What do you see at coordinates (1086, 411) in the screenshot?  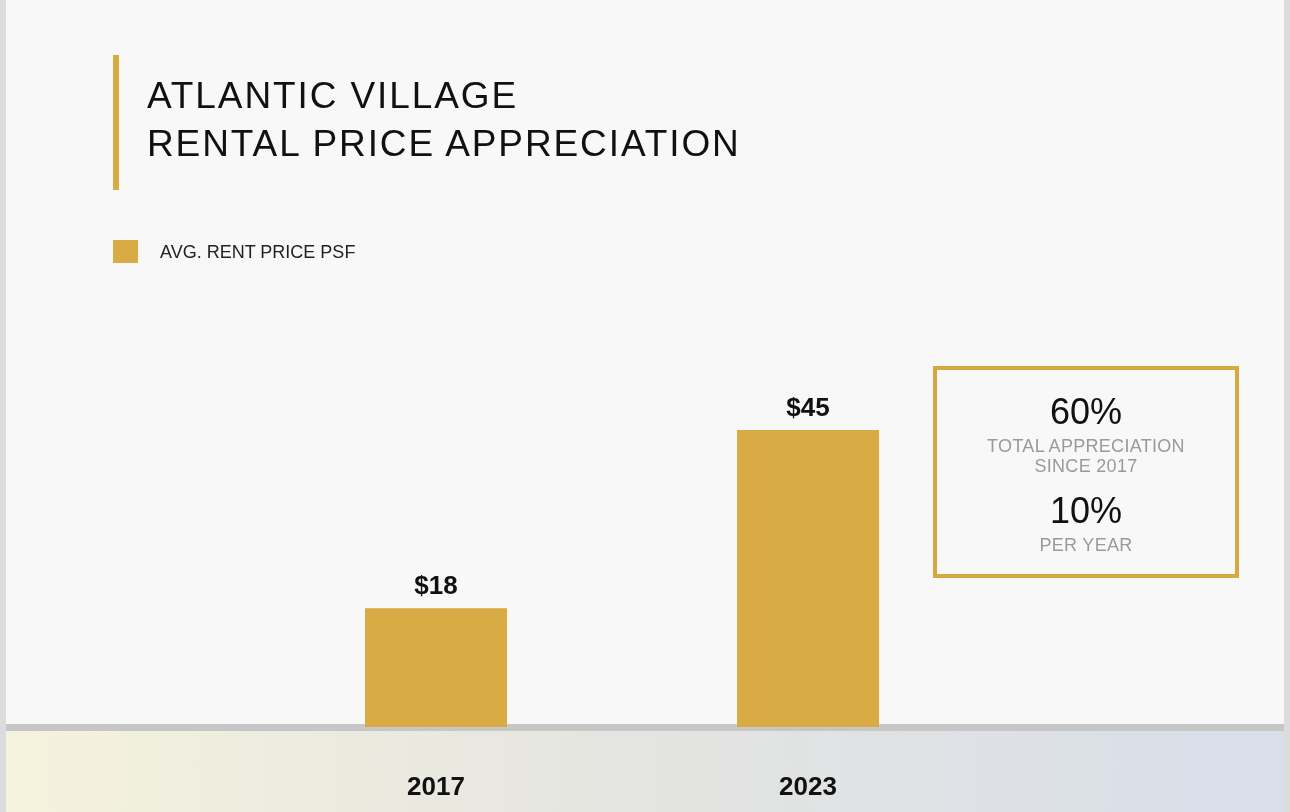 I see `annotation: 60%` at bounding box center [1086, 411].